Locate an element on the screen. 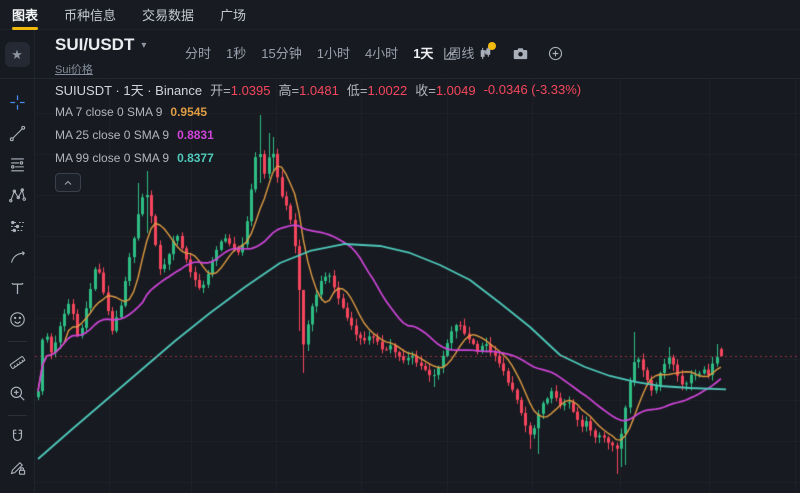  timeframe-15m: 15分钟 is located at coordinates (281, 52).